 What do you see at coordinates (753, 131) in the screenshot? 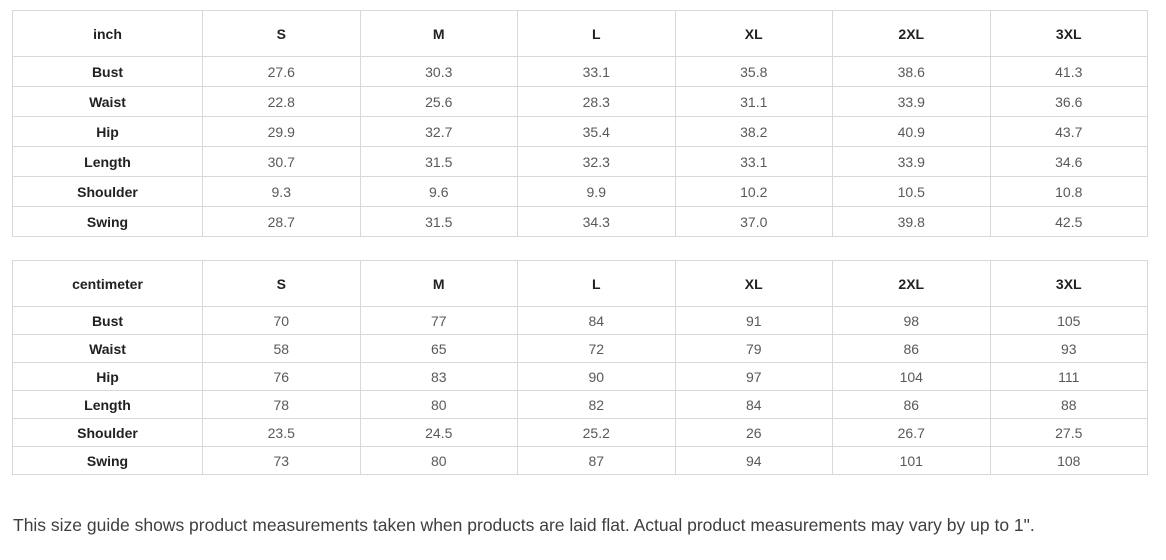
I see `measurement-value: 38.2` at bounding box center [753, 131].